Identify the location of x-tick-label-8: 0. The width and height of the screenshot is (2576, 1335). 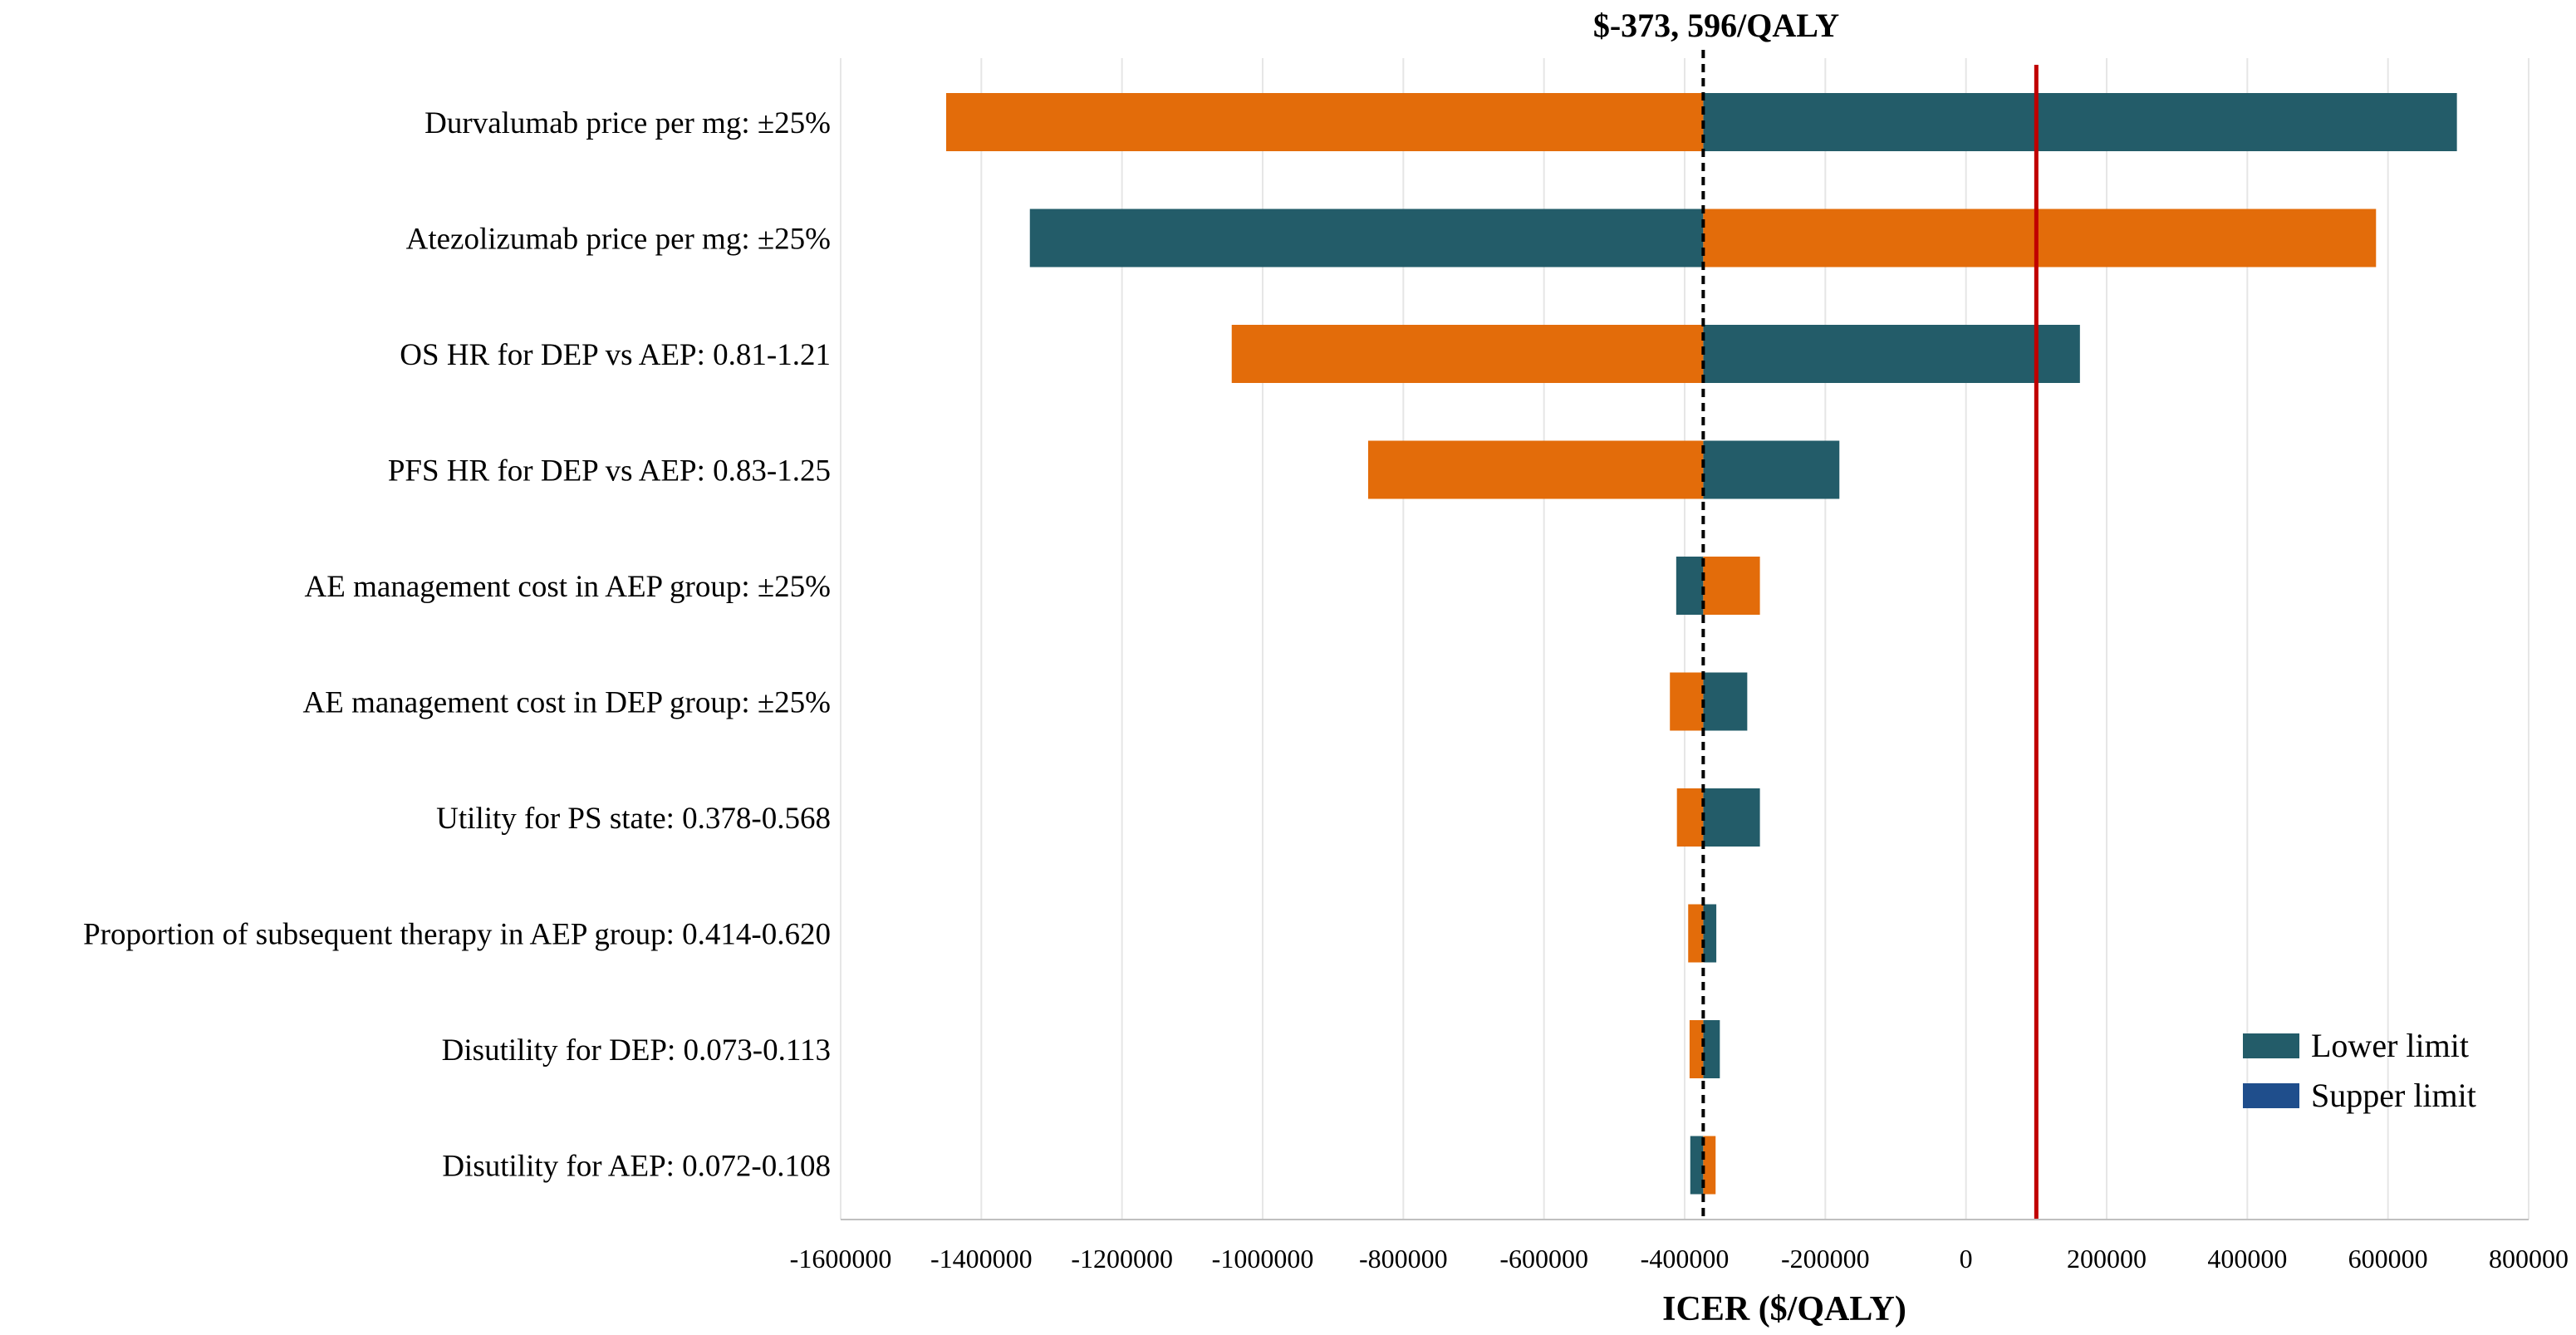
(1966, 1259).